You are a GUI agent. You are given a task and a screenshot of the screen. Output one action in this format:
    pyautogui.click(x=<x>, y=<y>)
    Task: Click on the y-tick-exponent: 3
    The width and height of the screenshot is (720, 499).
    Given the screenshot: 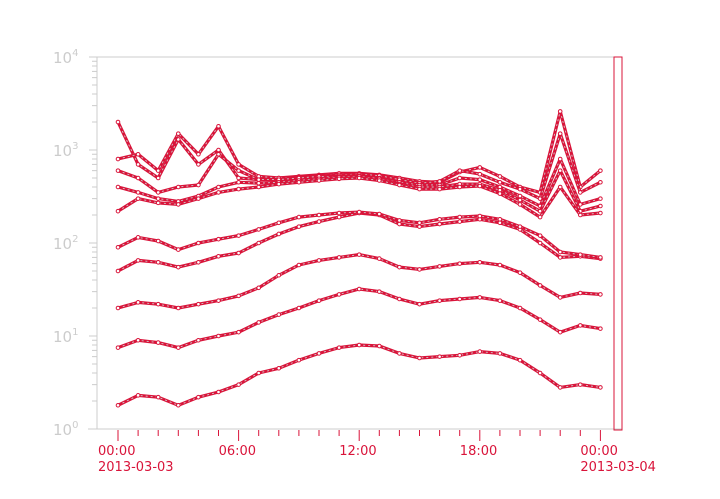 What is the action you would take?
    pyautogui.click(x=75, y=146)
    